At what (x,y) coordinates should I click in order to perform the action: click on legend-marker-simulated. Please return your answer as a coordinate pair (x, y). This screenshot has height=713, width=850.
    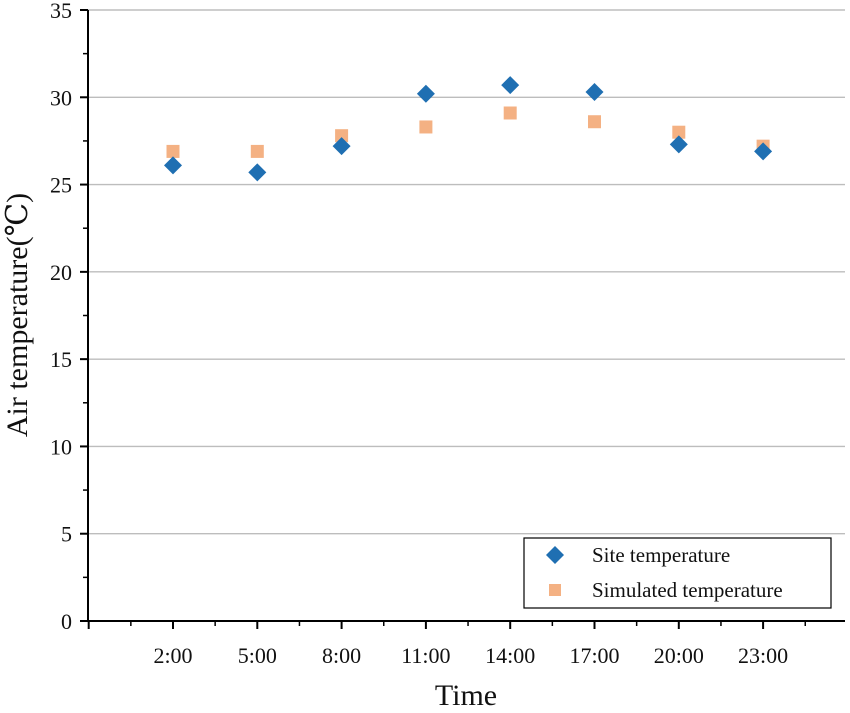
    Looking at the image, I should click on (555, 590).